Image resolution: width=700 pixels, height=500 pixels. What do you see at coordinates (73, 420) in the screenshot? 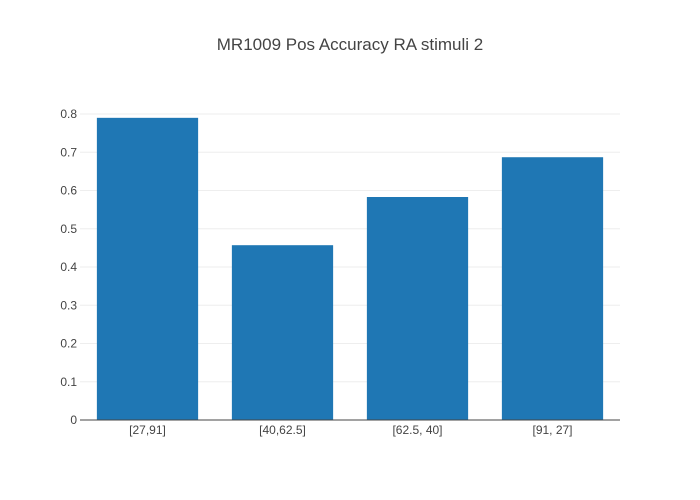
I see `y-tick-label: 0` at bounding box center [73, 420].